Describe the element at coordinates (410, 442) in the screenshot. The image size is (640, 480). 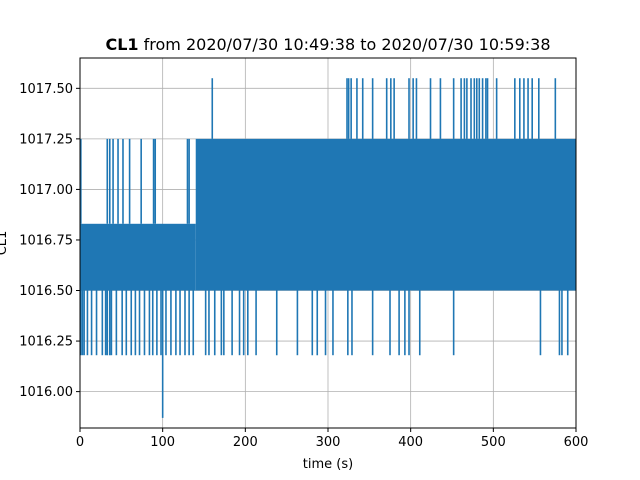
I see `x-tick-label: 400` at that location.